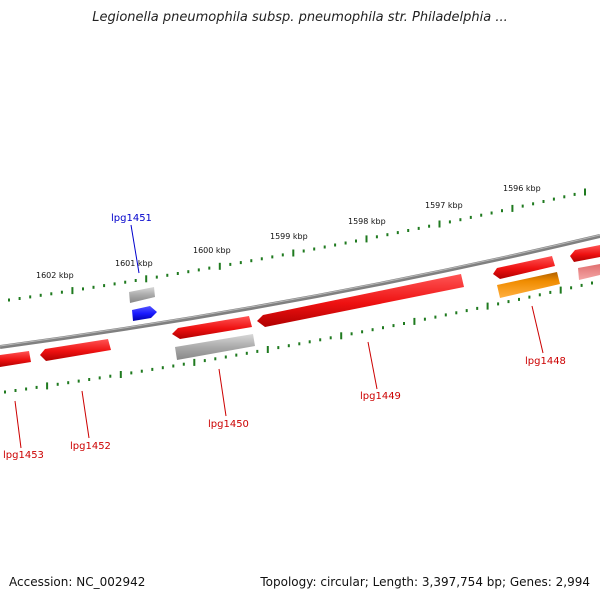 Image resolution: width=600 pixels, height=600 pixels. Describe the element at coordinates (545, 361) in the screenshot. I see `gene-label-lpg1448: lpg1448` at that location.